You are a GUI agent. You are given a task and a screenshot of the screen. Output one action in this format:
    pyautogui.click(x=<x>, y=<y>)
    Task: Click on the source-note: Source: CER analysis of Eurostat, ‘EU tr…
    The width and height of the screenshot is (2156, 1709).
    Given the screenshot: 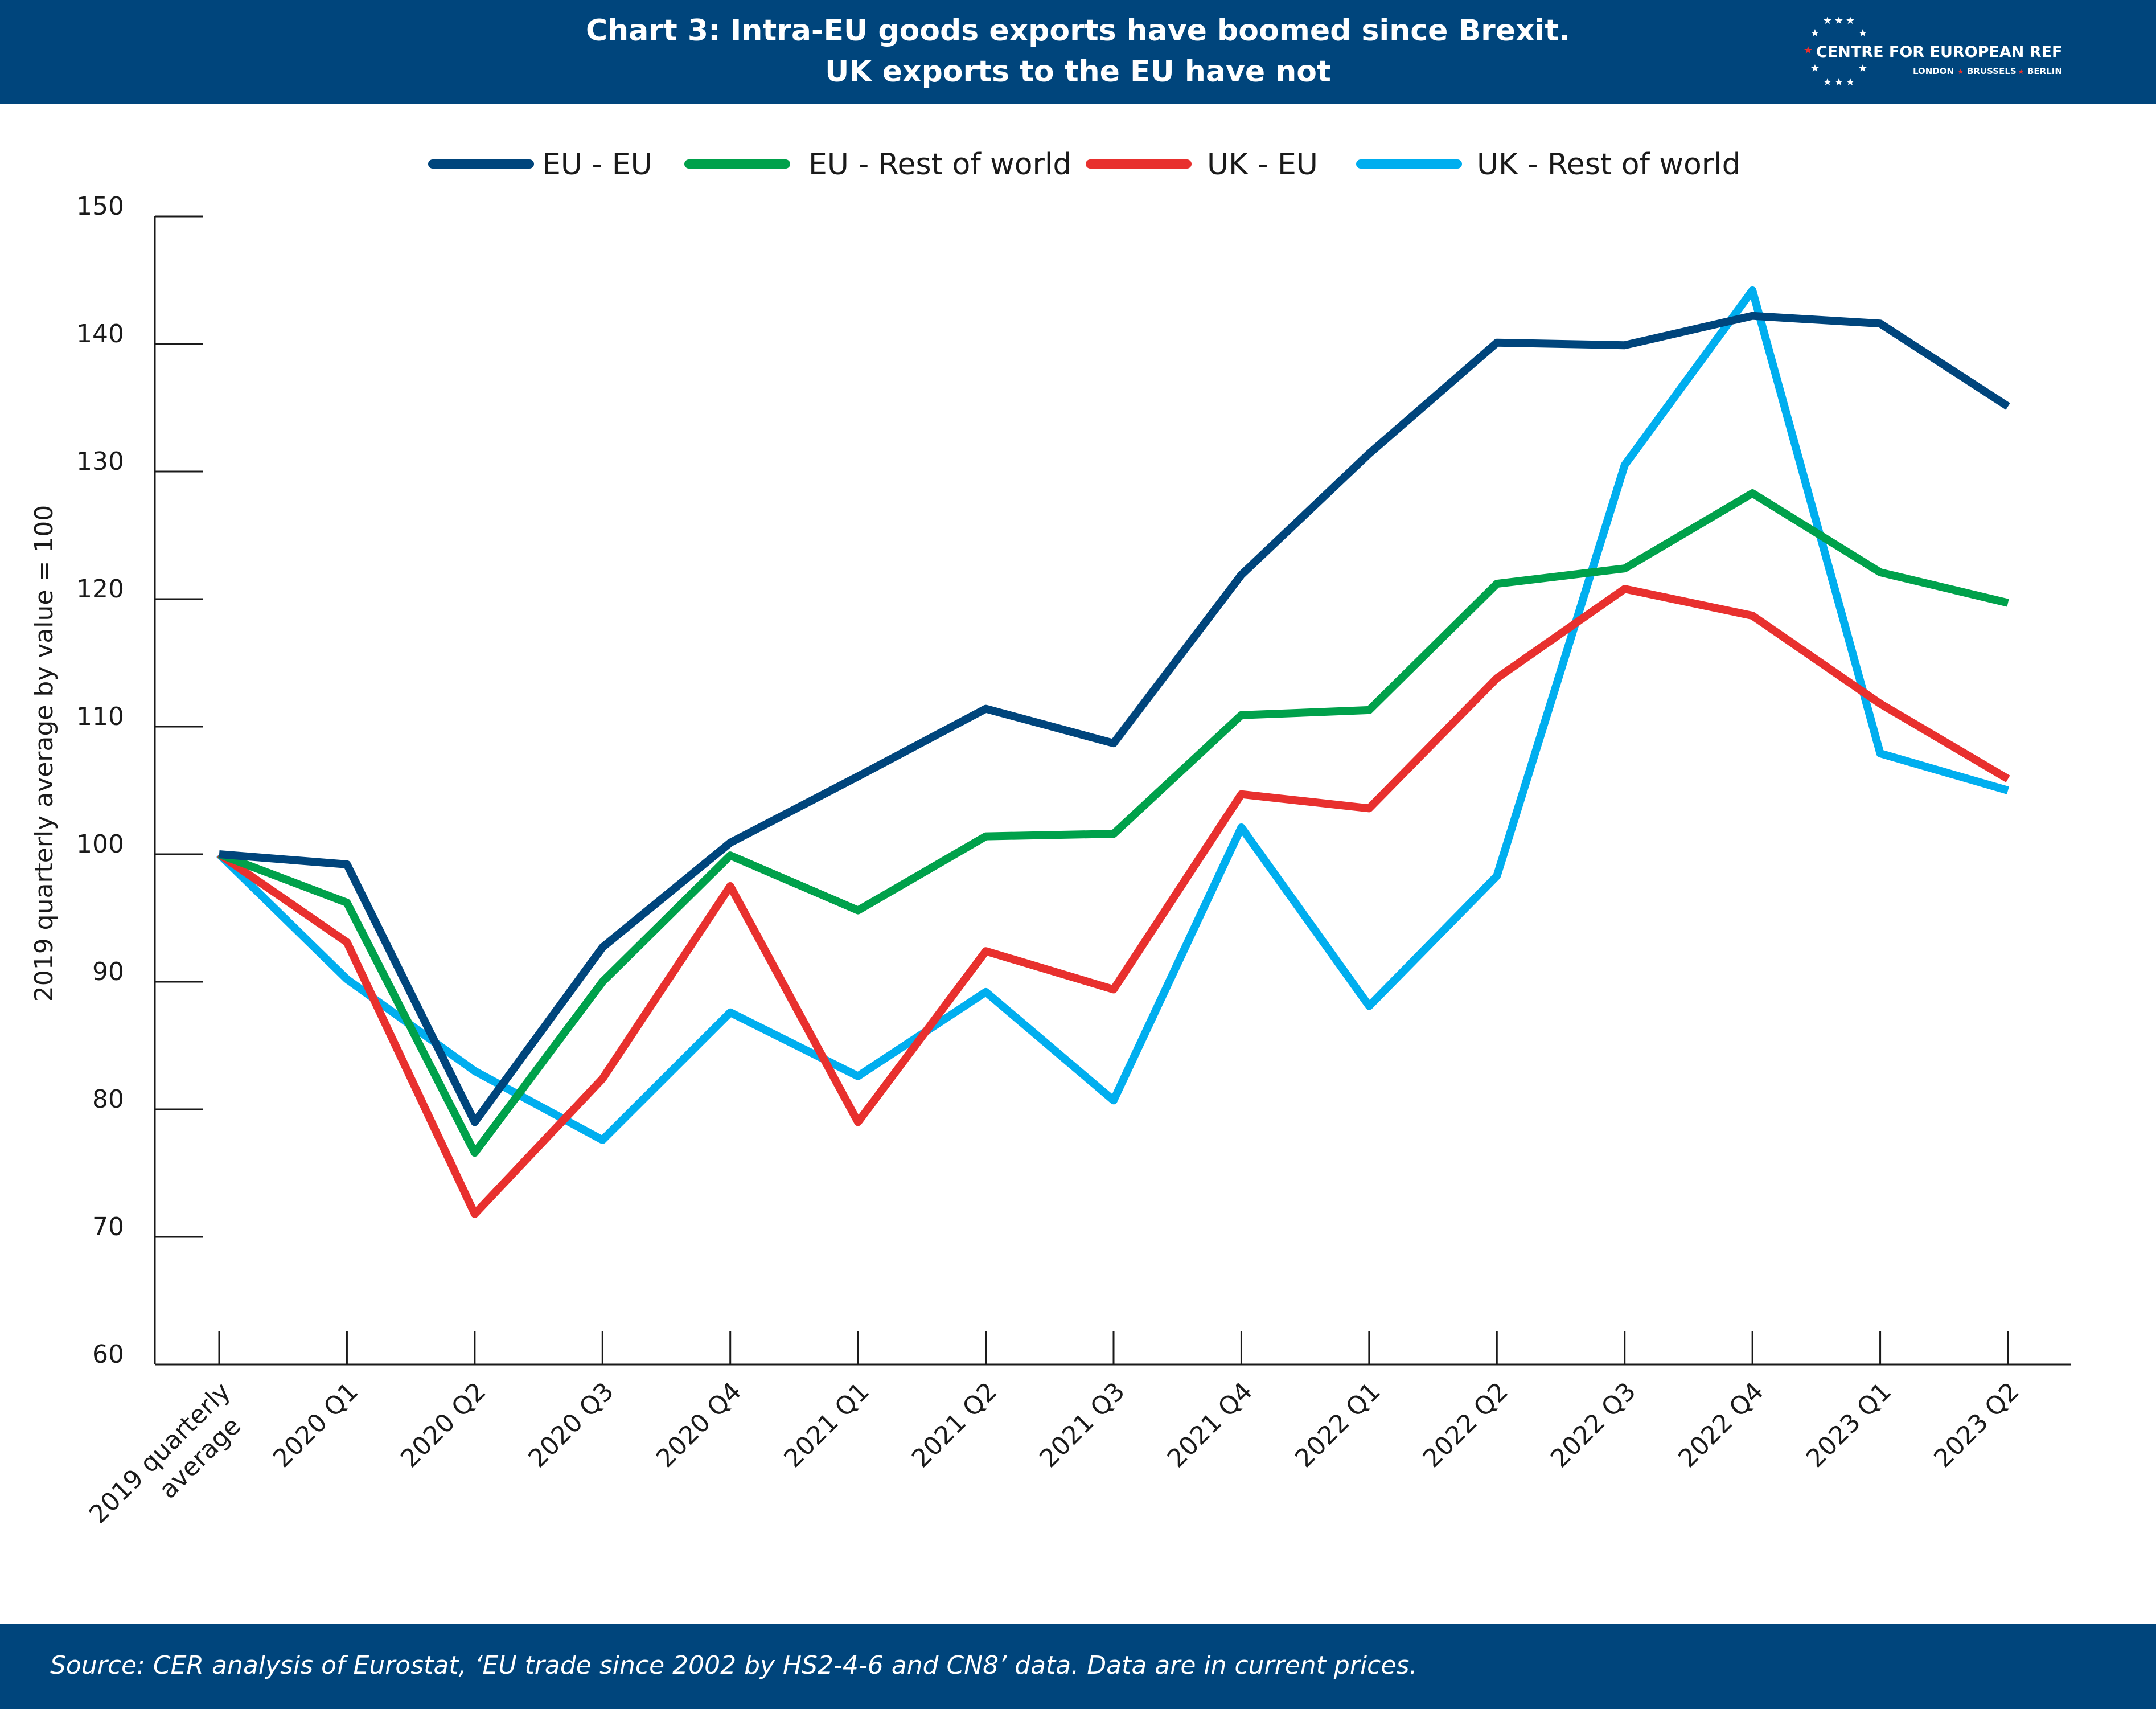 What is the action you would take?
    pyautogui.click(x=734, y=1665)
    